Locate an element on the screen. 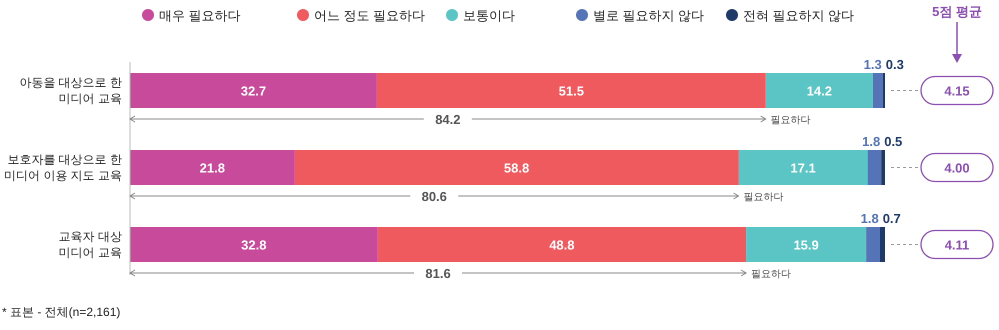  data-label: 1.3 is located at coordinates (873, 64).